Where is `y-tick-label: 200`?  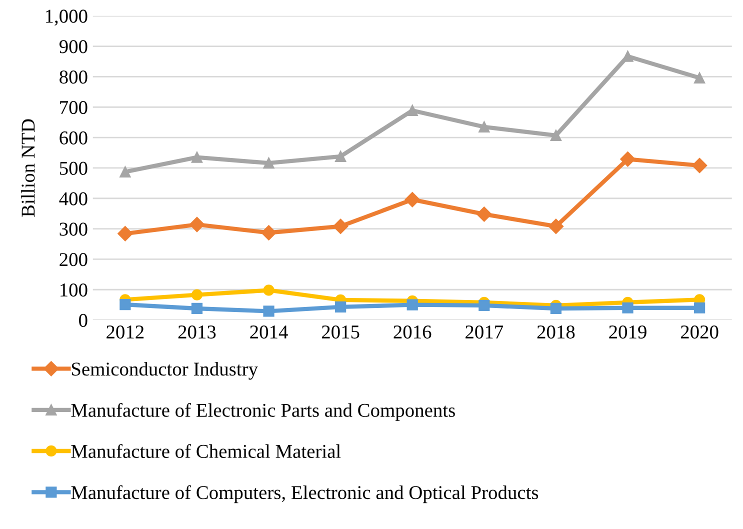 y-tick-label: 200 is located at coordinates (74, 259).